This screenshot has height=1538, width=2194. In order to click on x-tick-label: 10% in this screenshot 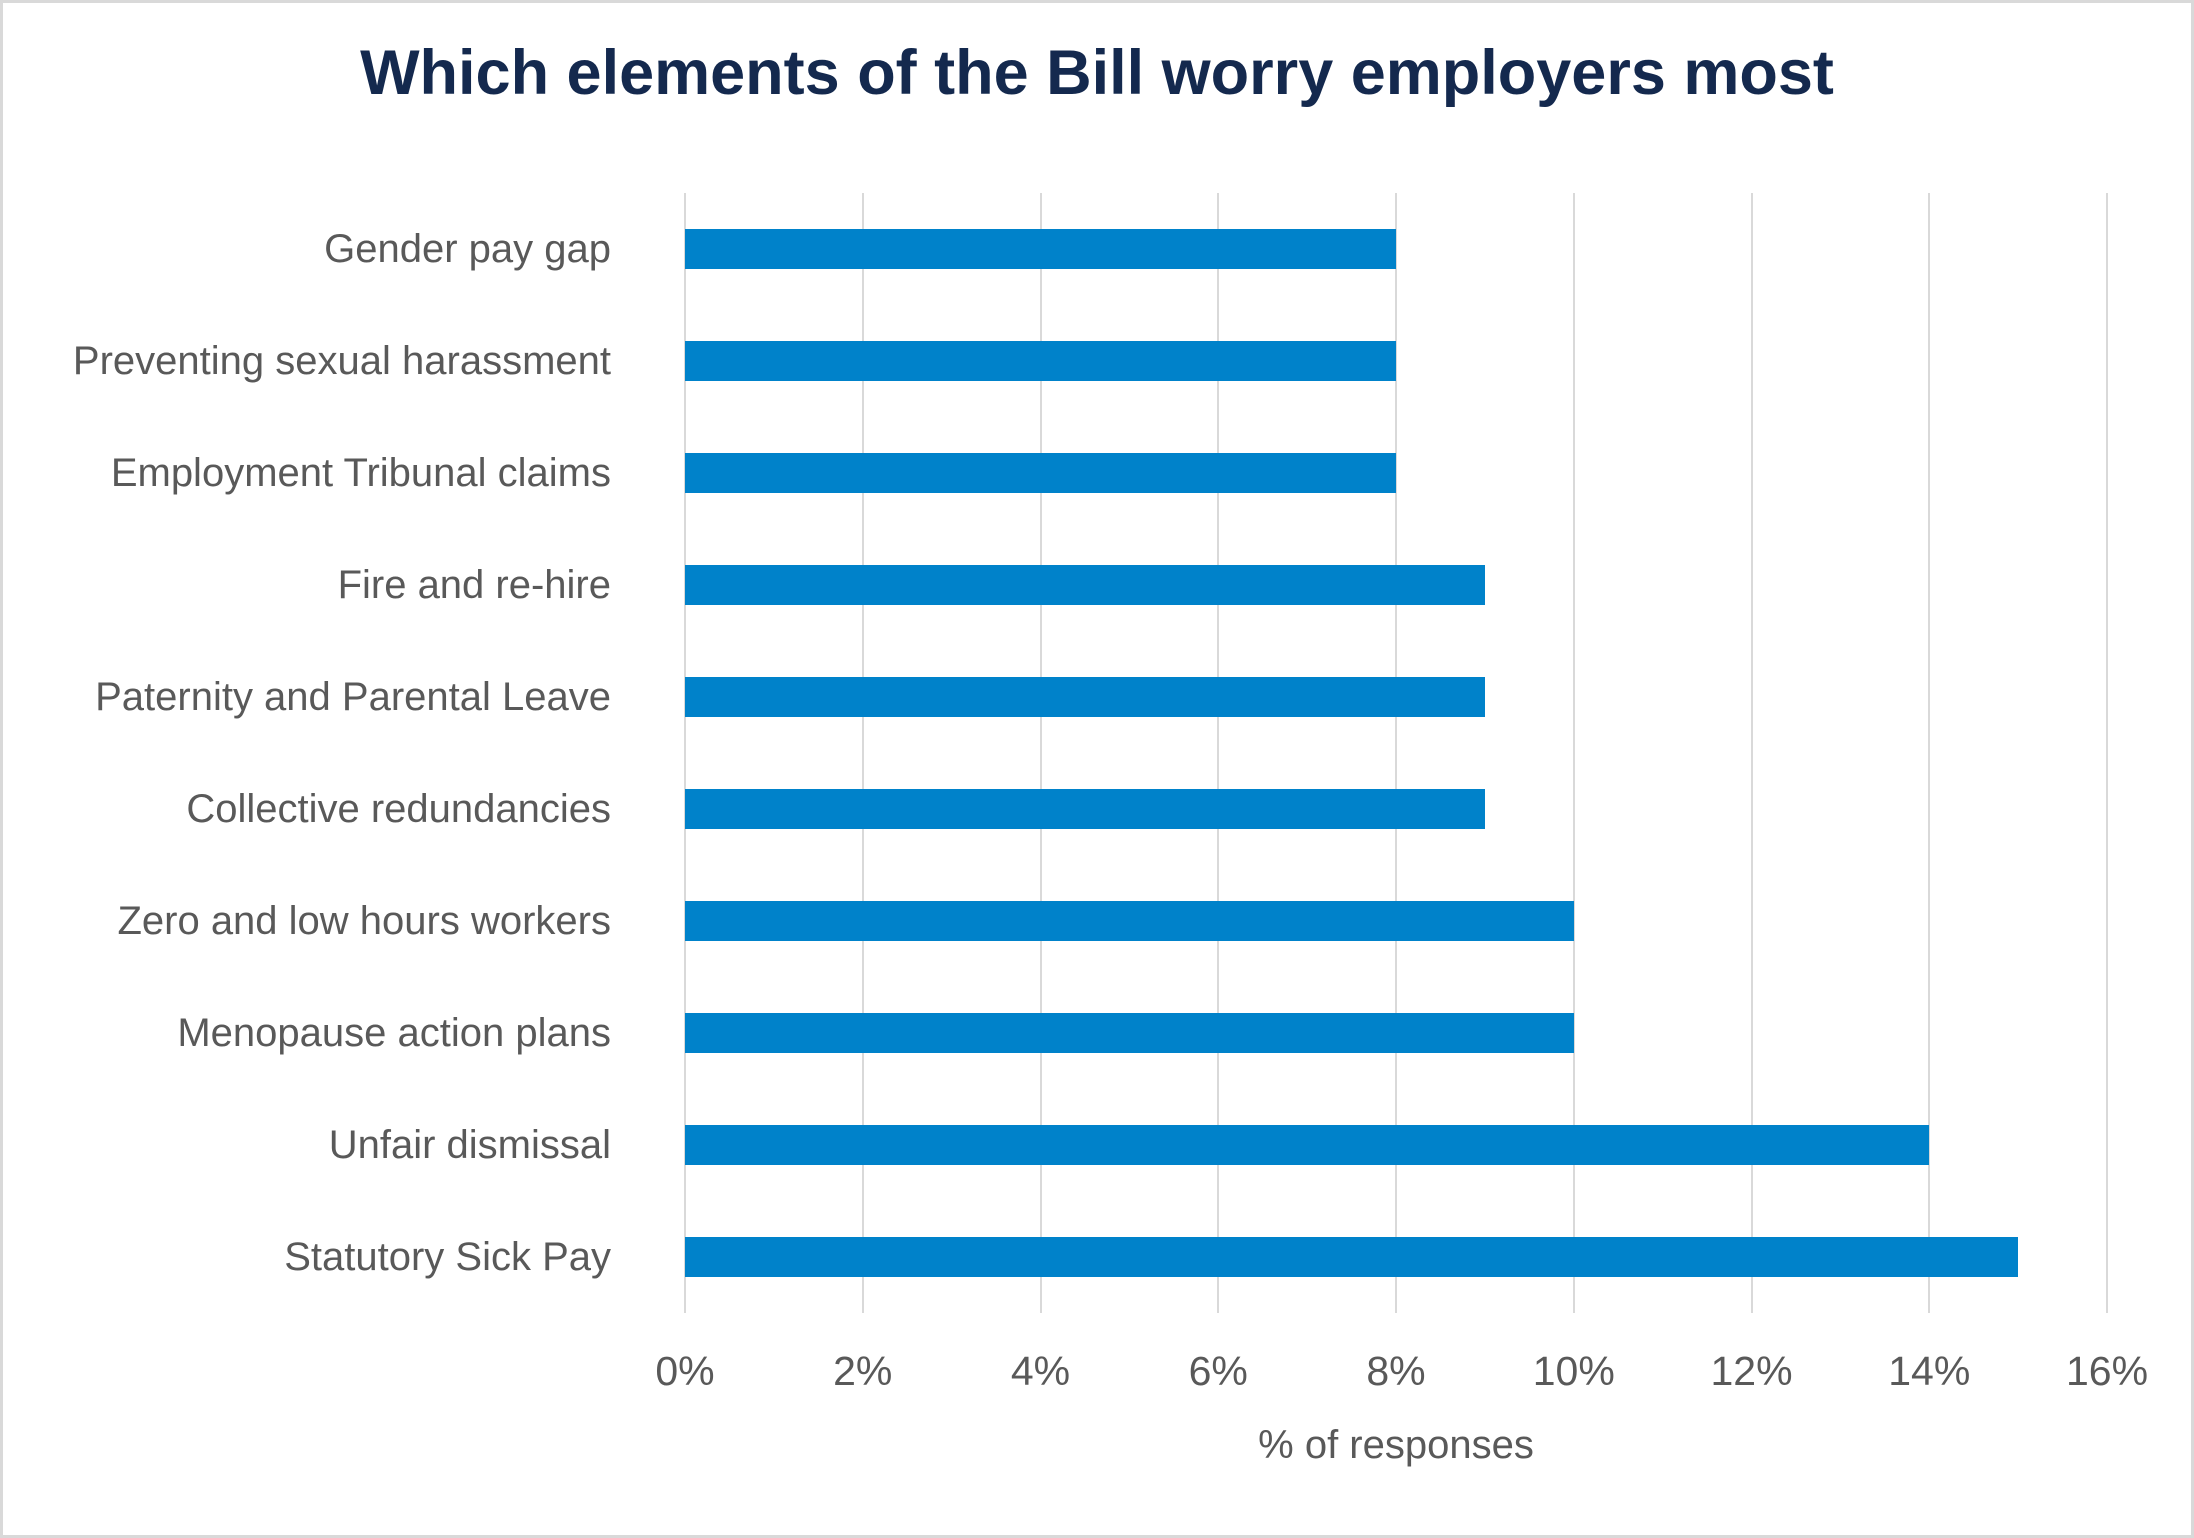, I will do `click(1573, 1371)`.